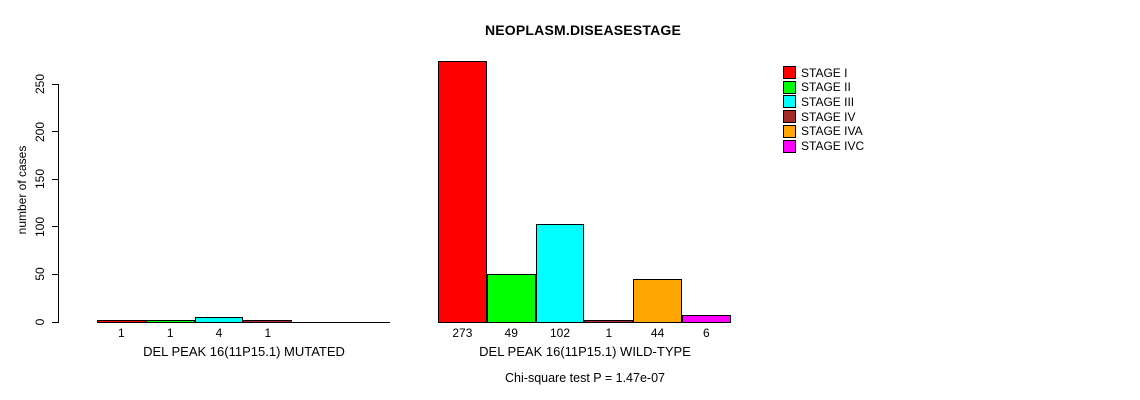 The image size is (1140, 400). I want to click on y-tick-label: 100, so click(40, 226).